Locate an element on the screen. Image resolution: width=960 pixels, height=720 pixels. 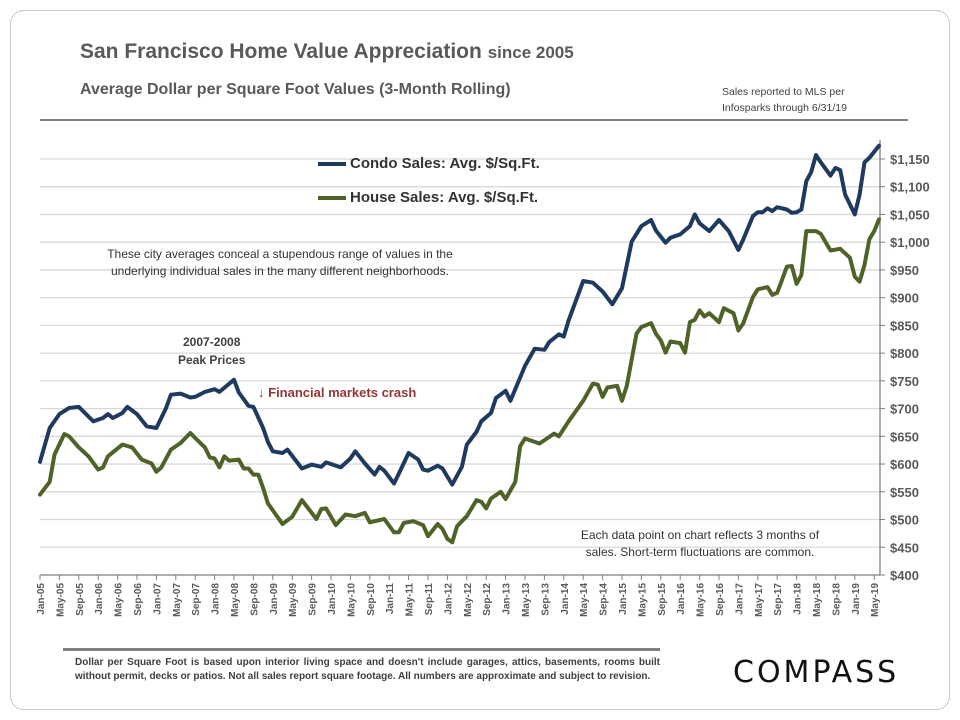
x-tick-label: May-13 is located at coordinates (526, 600).